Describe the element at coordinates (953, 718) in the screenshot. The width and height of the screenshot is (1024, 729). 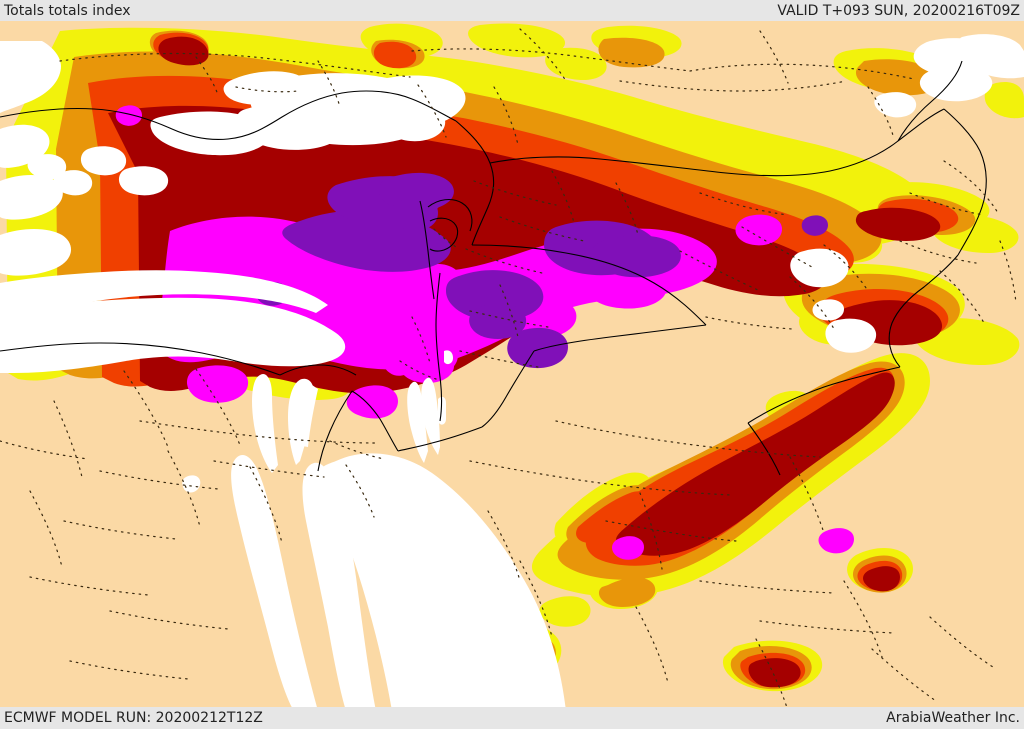
I see `provider-label: ArabiaWeather Inc.` at that location.